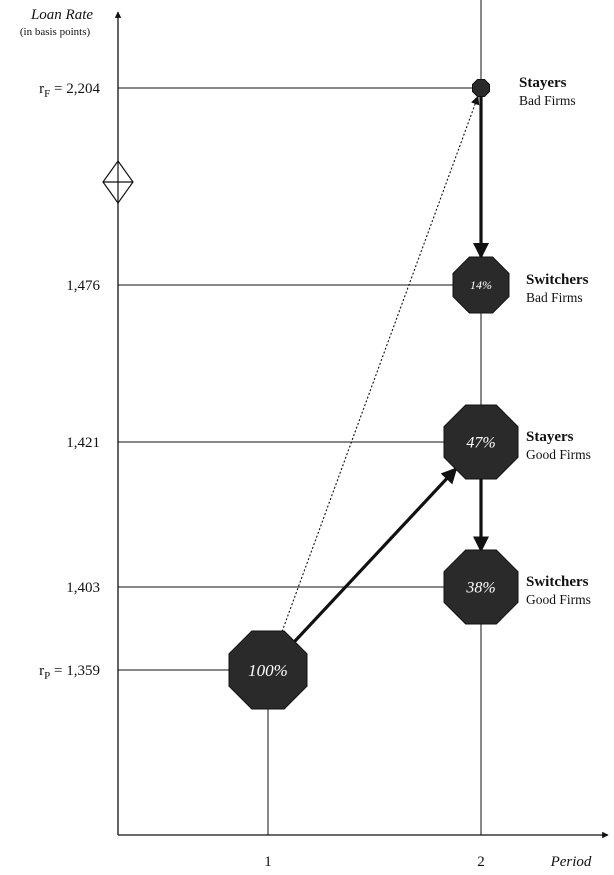  What do you see at coordinates (83, 443) in the screenshot?
I see `y-level-label-good-stay: 1,421` at bounding box center [83, 443].